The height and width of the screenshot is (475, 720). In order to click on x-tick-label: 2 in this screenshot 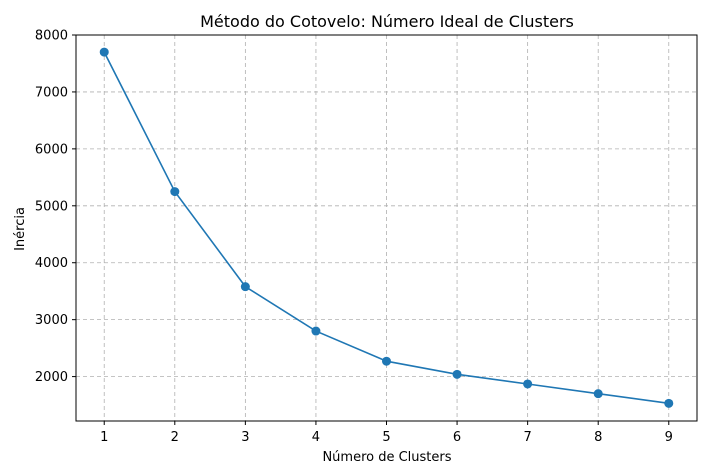, I will do `click(175, 437)`.